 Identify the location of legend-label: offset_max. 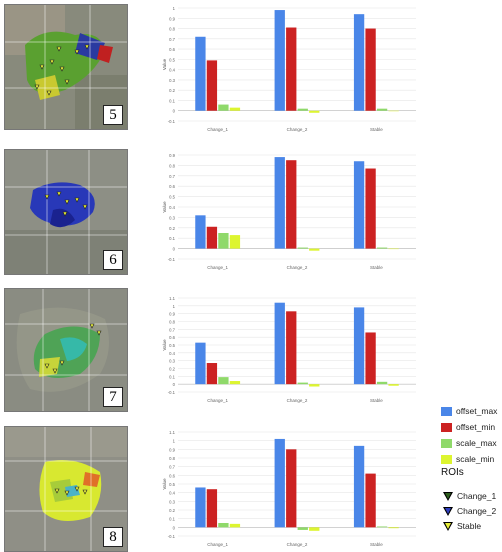
(477, 411).